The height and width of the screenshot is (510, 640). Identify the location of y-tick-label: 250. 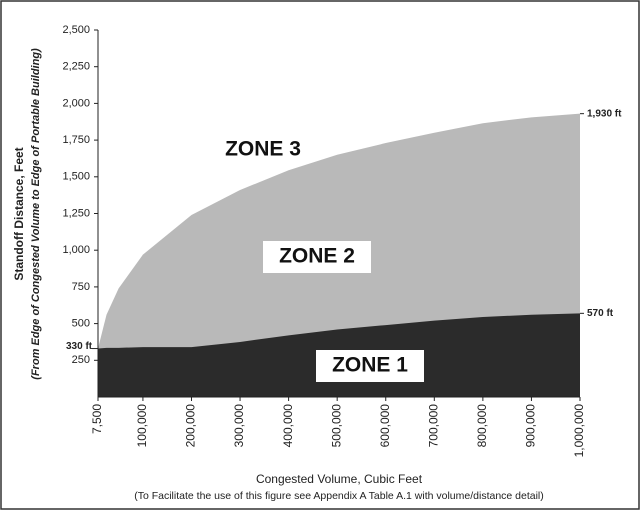
(81, 360).